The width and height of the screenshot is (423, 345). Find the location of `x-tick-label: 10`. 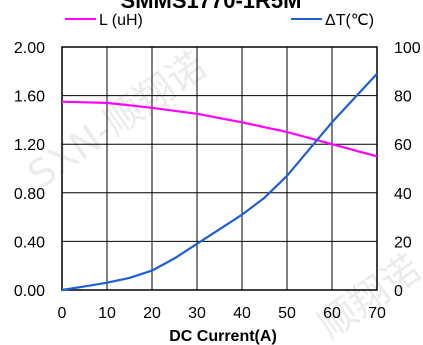

x-tick-label: 10 is located at coordinates (107, 313).